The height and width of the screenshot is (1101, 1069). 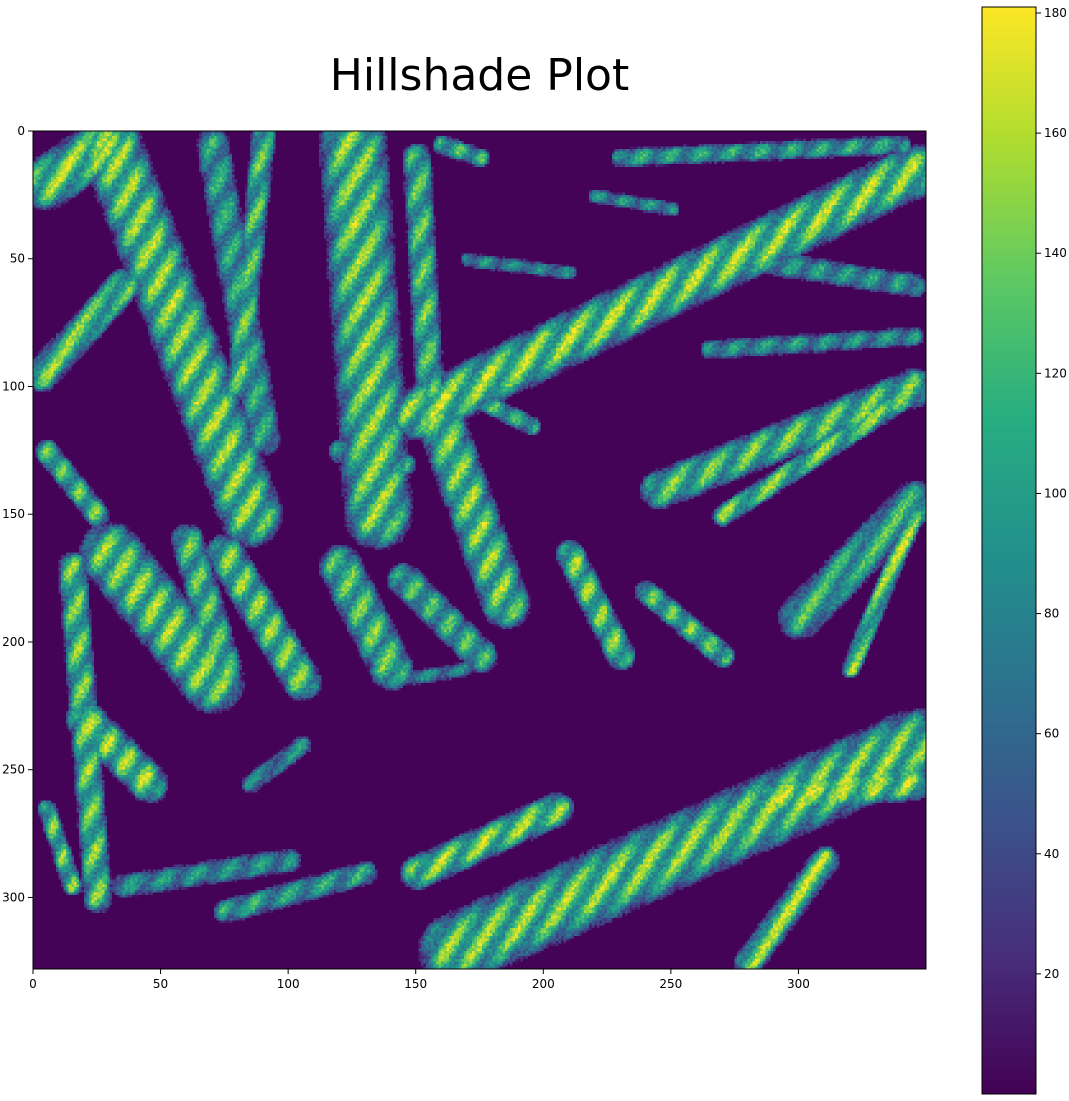 I want to click on colorbar-tick-label: 40, so click(x=1051, y=854).